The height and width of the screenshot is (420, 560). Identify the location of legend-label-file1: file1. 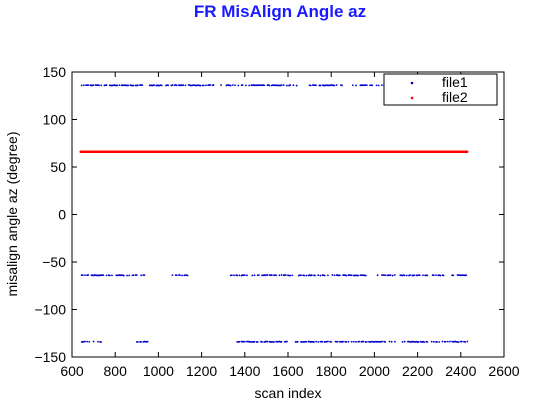
(455, 82).